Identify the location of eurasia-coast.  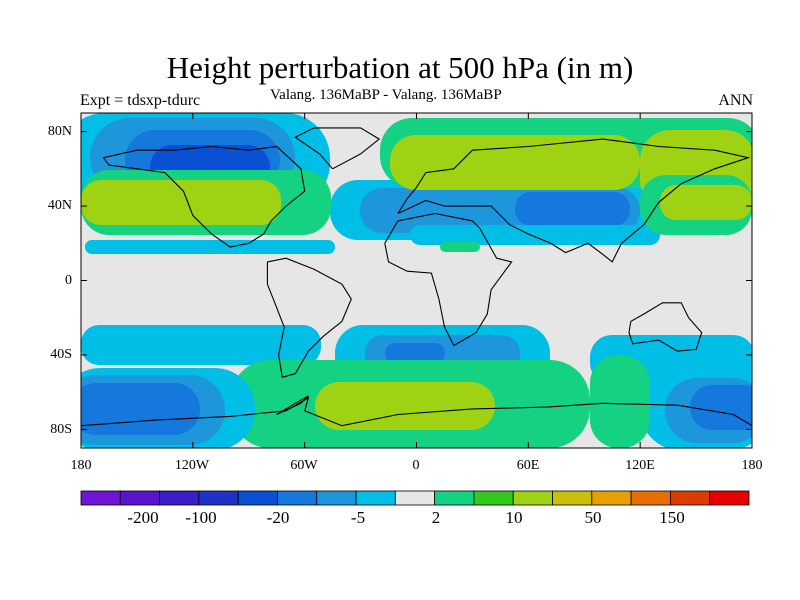
(574, 200).